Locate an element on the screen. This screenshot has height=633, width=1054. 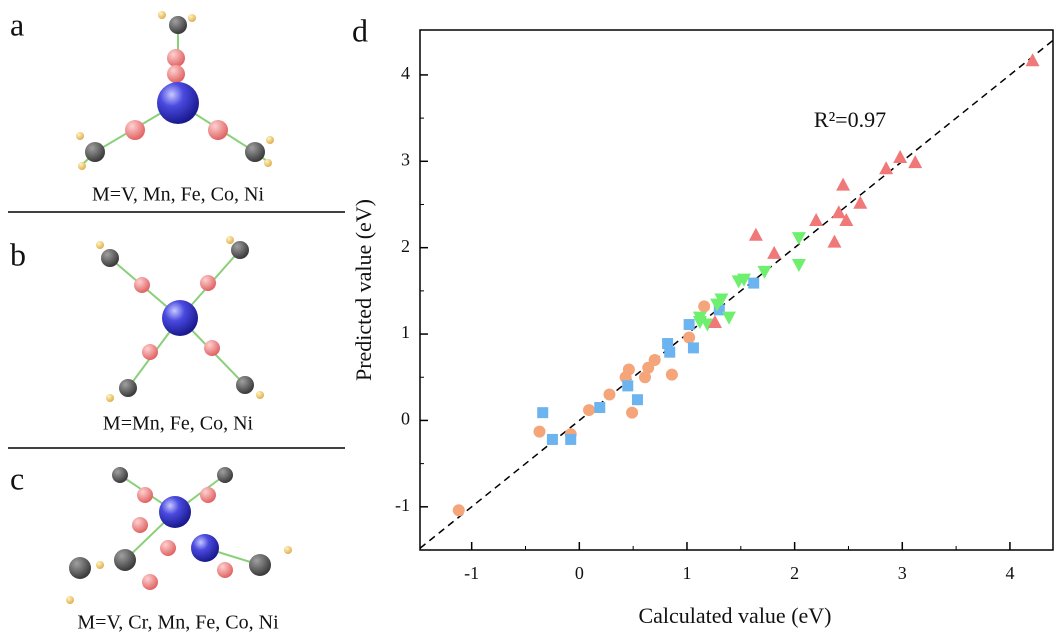
y-tick-label: 3 is located at coordinates (405, 159).